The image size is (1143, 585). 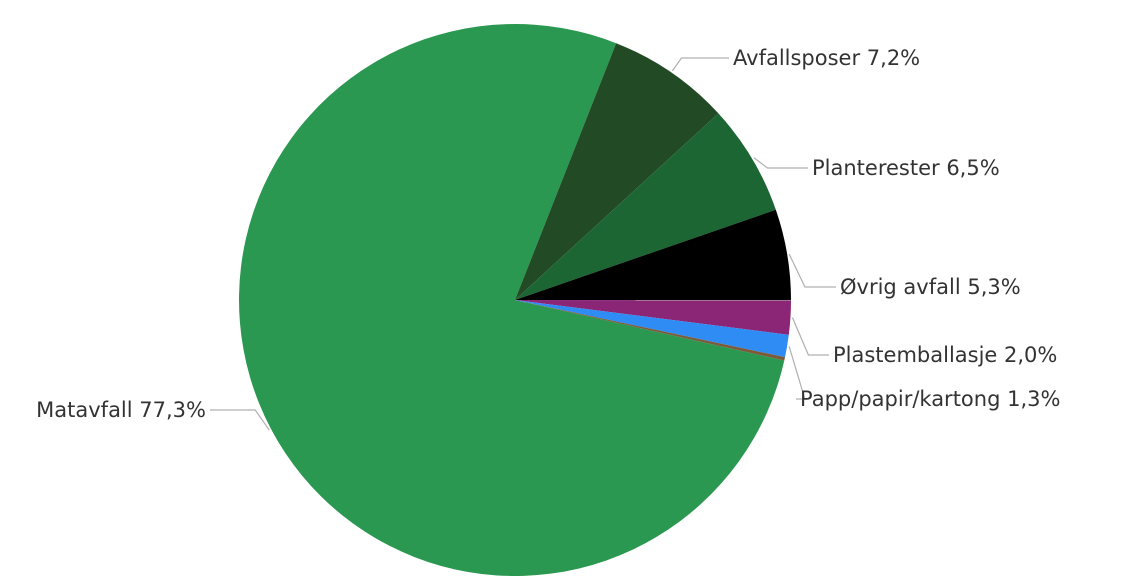 I want to click on data-label: Papp/papir/kartong 1,3%, so click(x=930, y=399).